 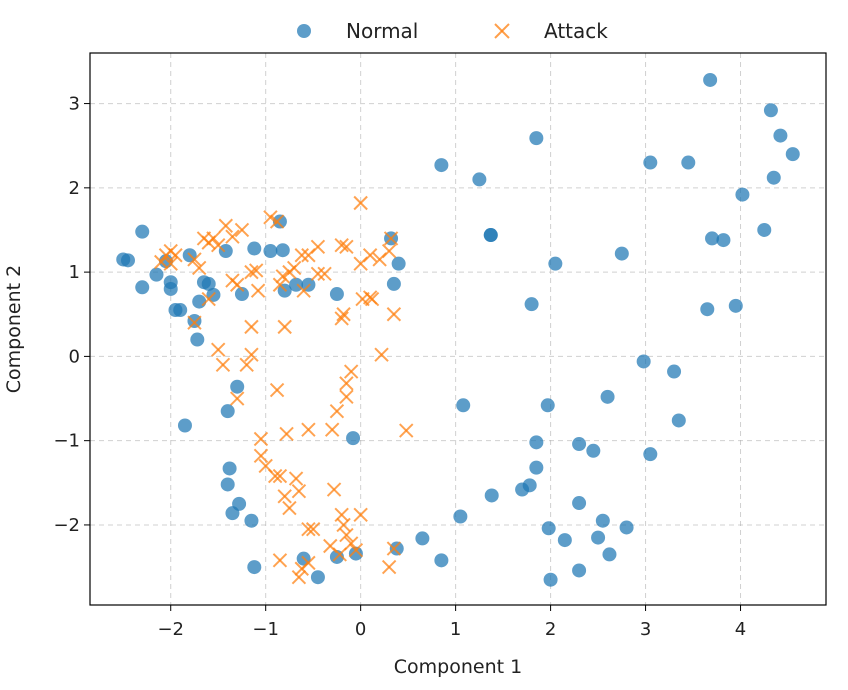 I want to click on legend: Normal Attack, so click(x=452, y=31).